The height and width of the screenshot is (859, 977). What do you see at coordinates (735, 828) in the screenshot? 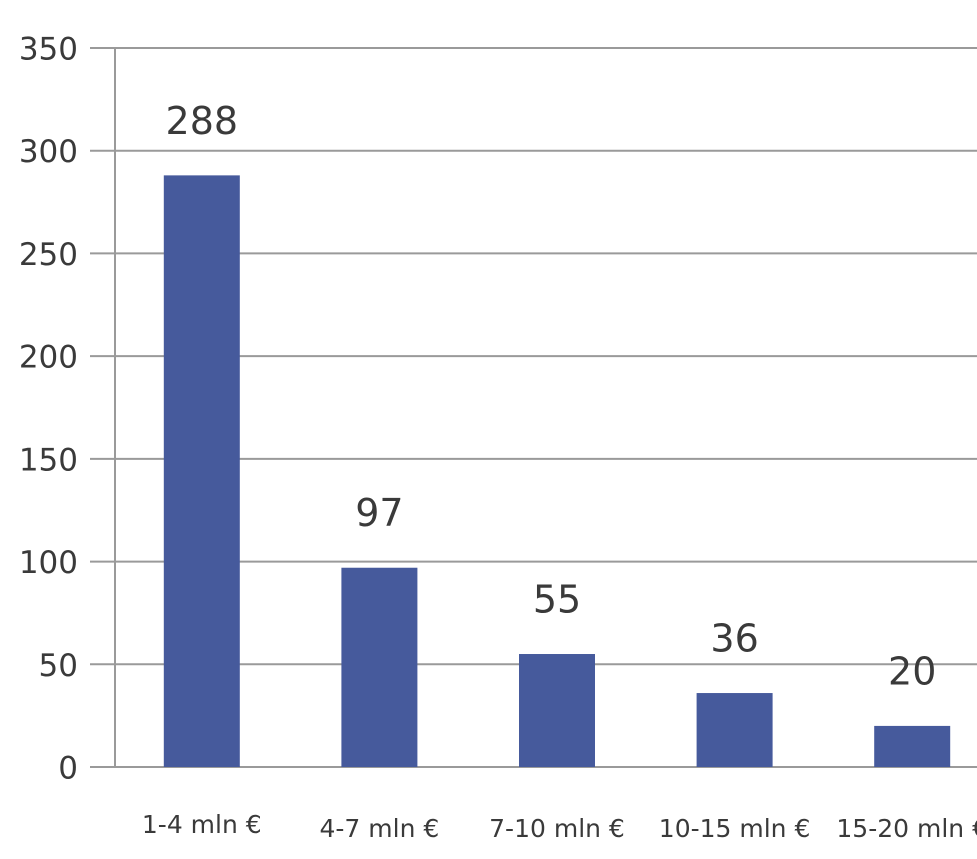
I see `x-tick-label: 10-15 mln €` at bounding box center [735, 828].